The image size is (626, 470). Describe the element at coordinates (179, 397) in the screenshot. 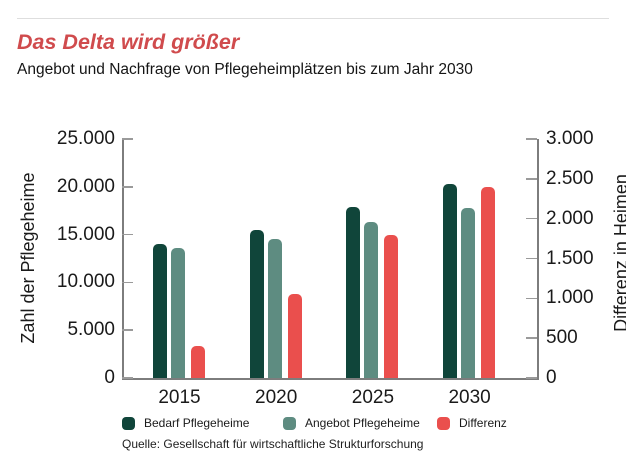

I see `x-axis-label: 2015` at that location.